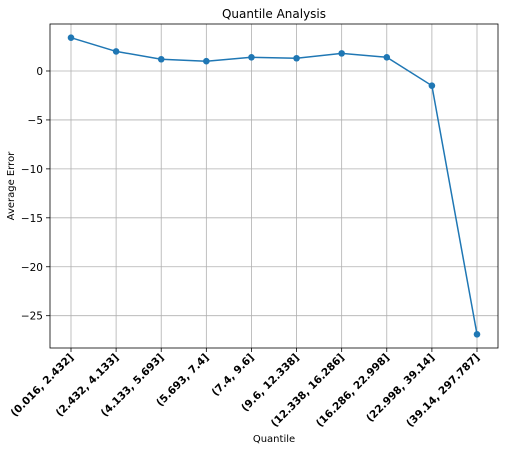  Describe the element at coordinates (32, 317) in the screenshot. I see `y-tick-label: −25` at that location.